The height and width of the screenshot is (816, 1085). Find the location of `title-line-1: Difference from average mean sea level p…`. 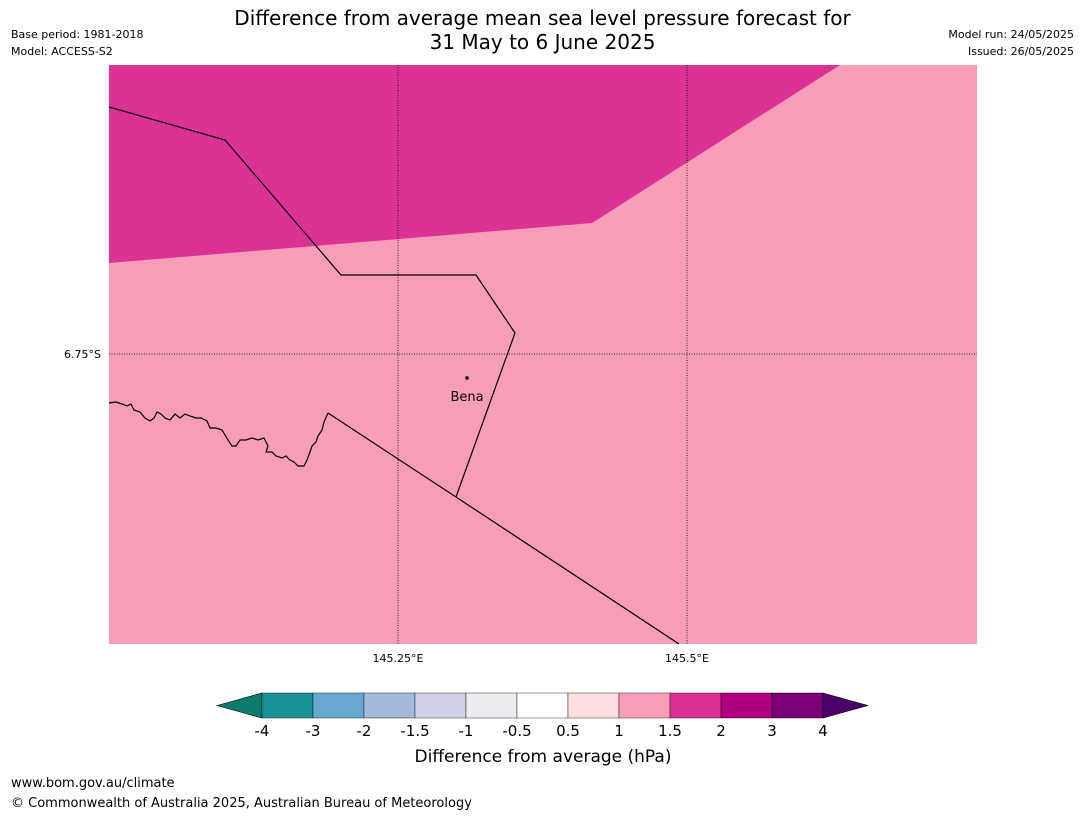

title-line-1: Difference from average mean sea level p… is located at coordinates (542, 18).